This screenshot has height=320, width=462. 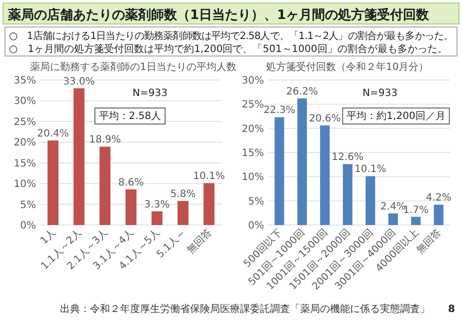 I want to click on data-label: 5.8%, so click(x=183, y=194).